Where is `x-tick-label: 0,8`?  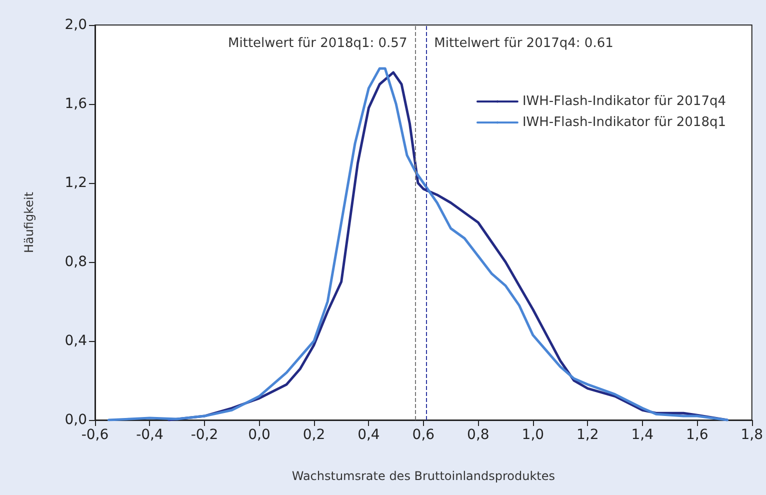
x-tick-label: 0,8 is located at coordinates (478, 435).